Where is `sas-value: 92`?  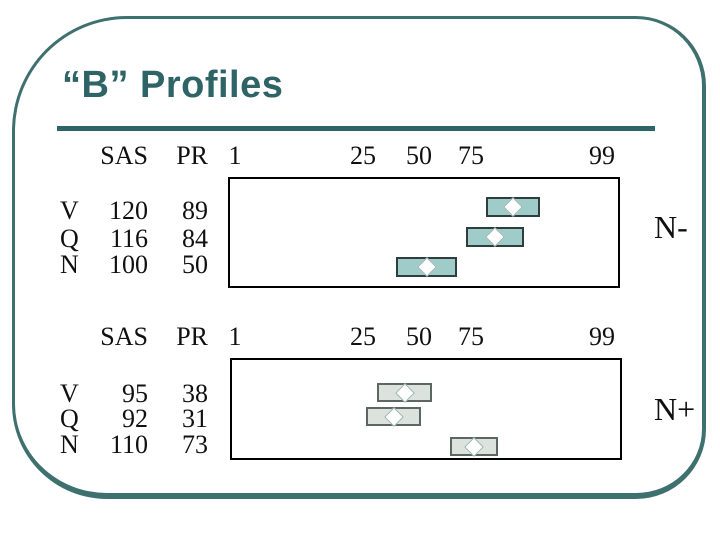 sas-value: 92 is located at coordinates (135, 418).